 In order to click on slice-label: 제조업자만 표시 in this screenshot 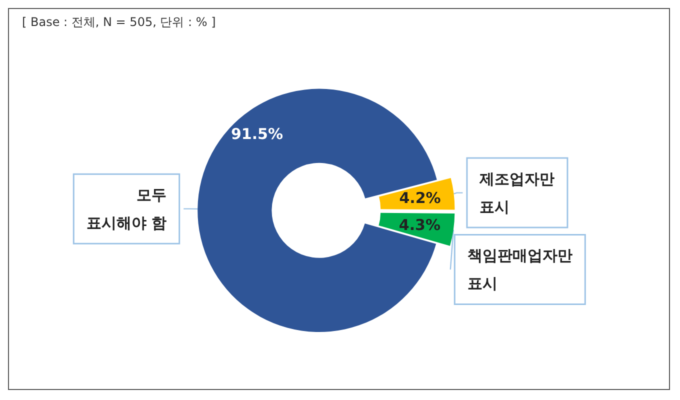, I will do `click(516, 193)`.